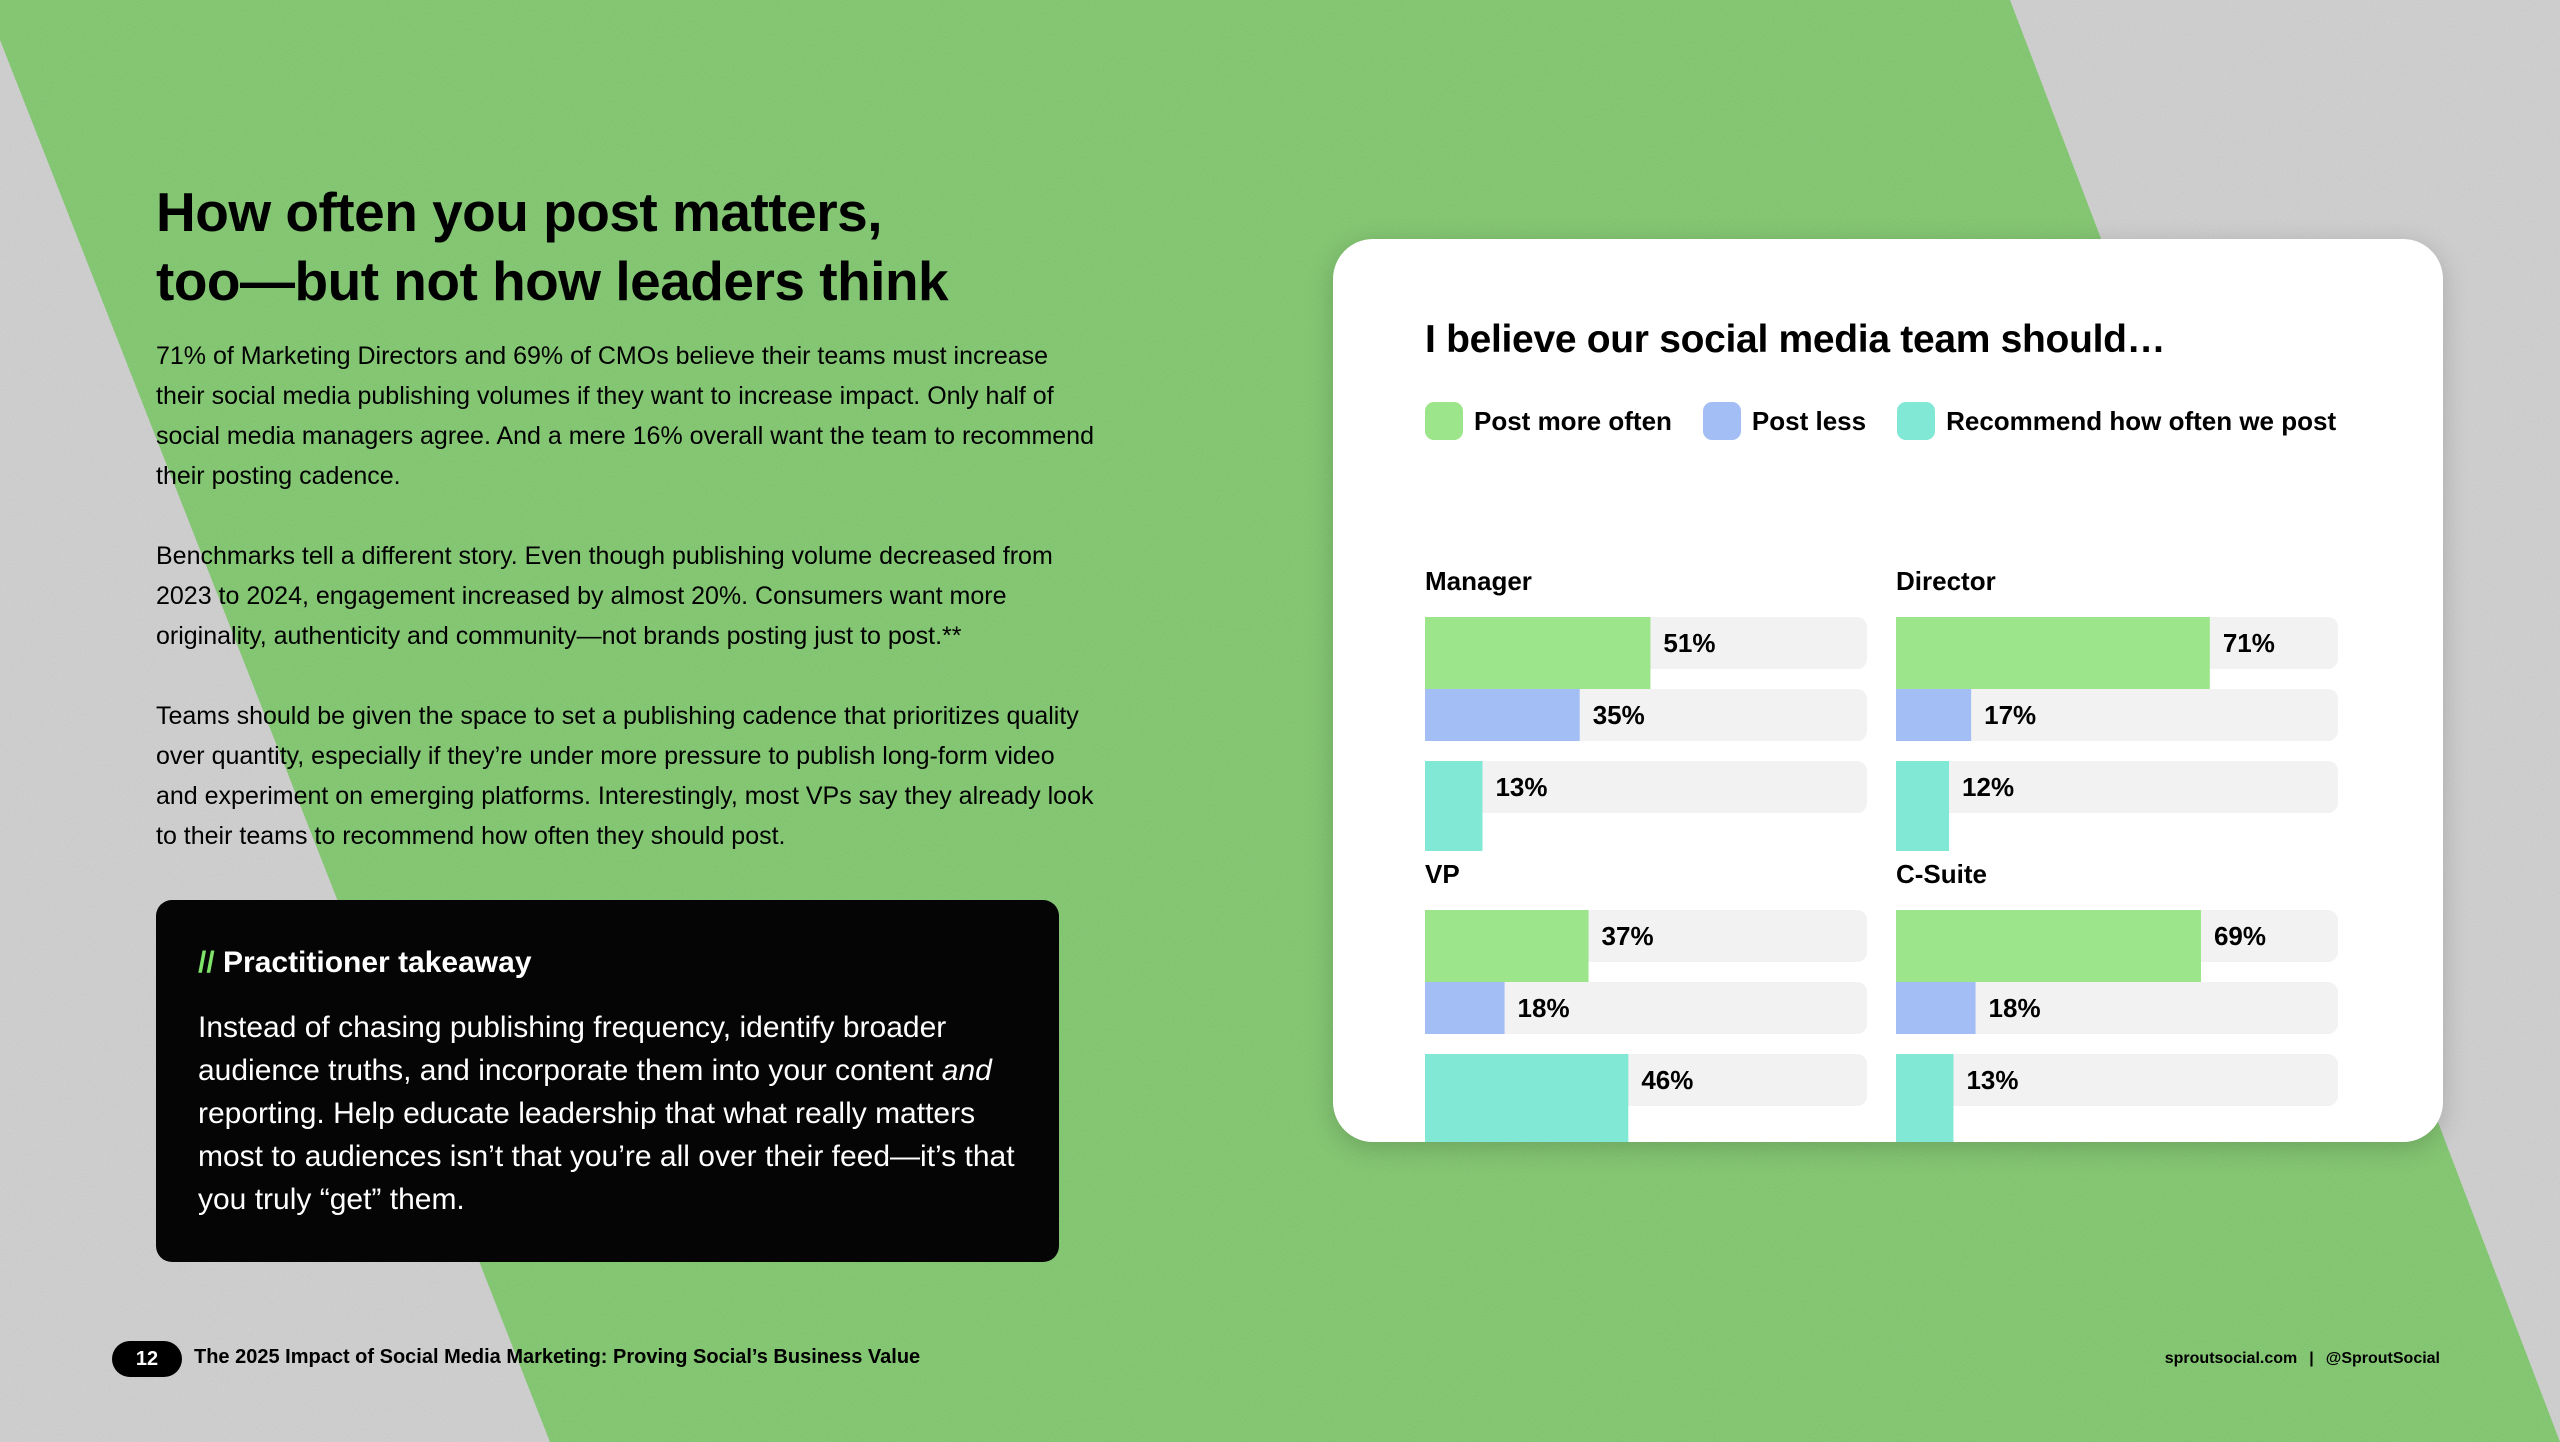 Image resolution: width=2560 pixels, height=1442 pixels. I want to click on legend-item-post-more: Post more often, so click(1548, 421).